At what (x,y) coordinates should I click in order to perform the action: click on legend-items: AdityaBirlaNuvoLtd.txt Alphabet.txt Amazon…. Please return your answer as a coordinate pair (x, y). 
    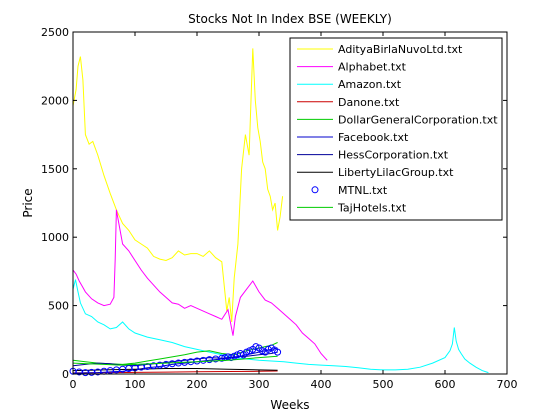
    Looking at the image, I should click on (397, 128).